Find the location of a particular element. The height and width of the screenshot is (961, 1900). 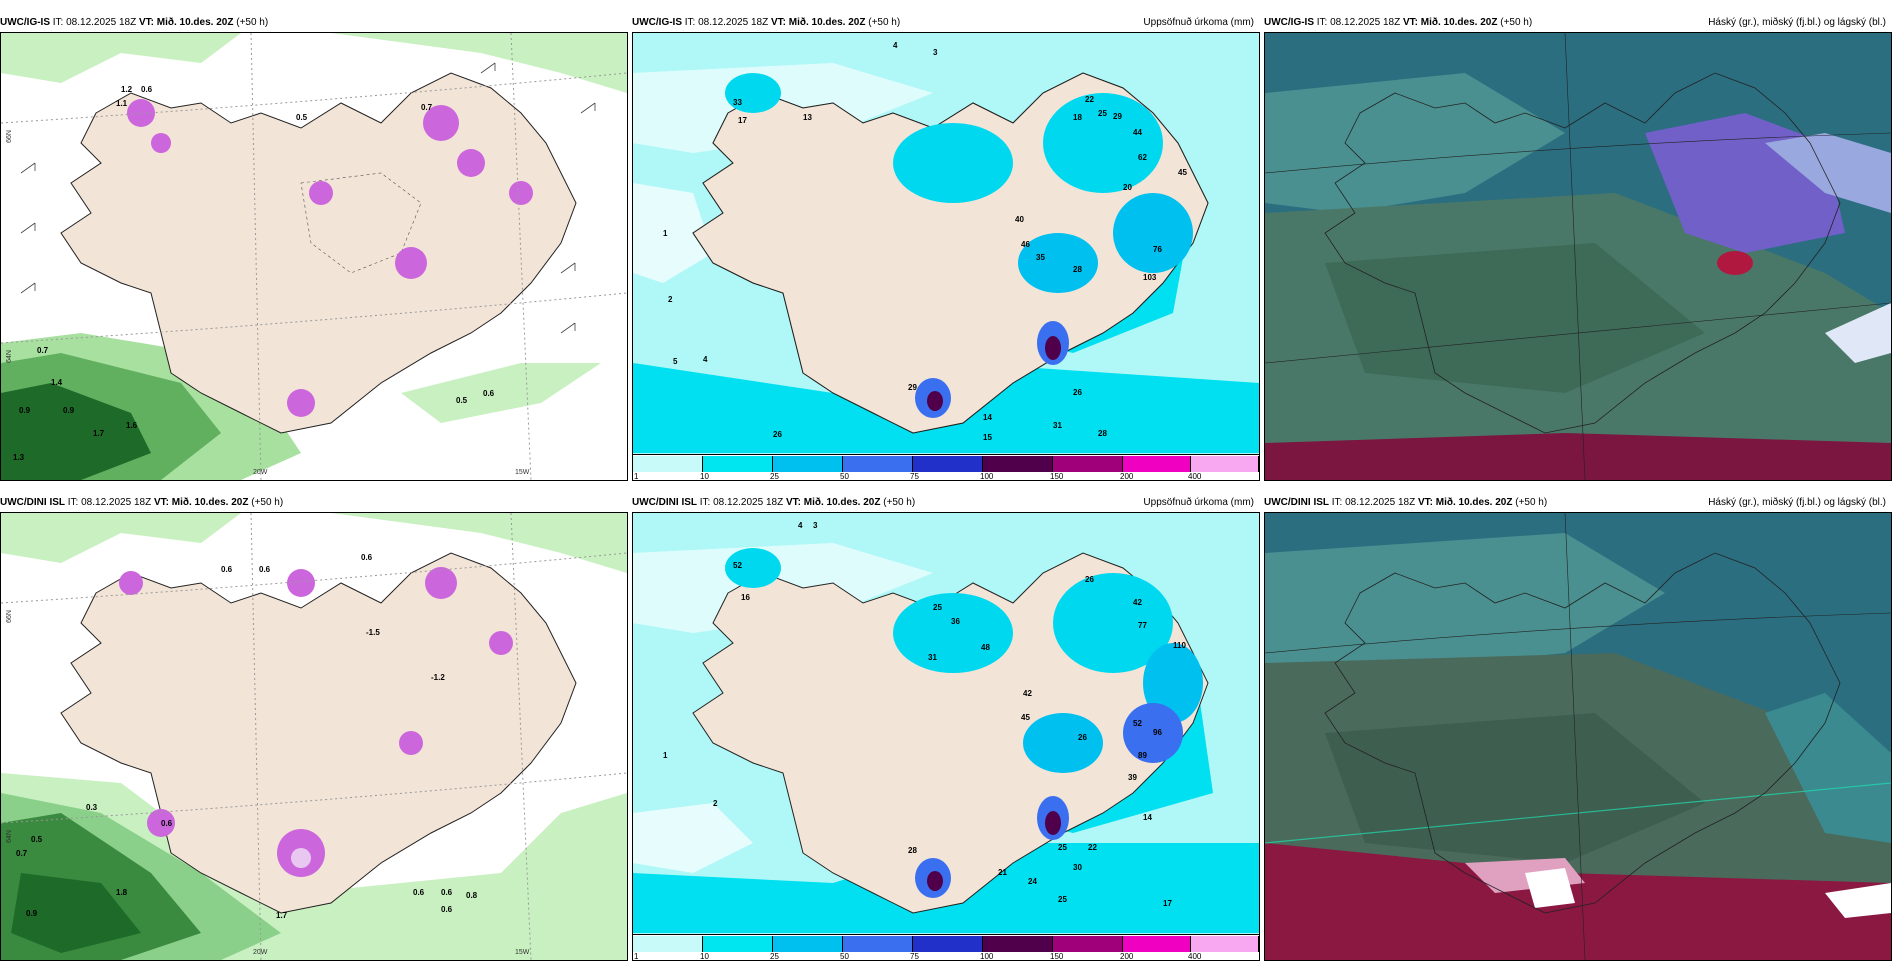

value-label: 16 is located at coordinates (745, 597).